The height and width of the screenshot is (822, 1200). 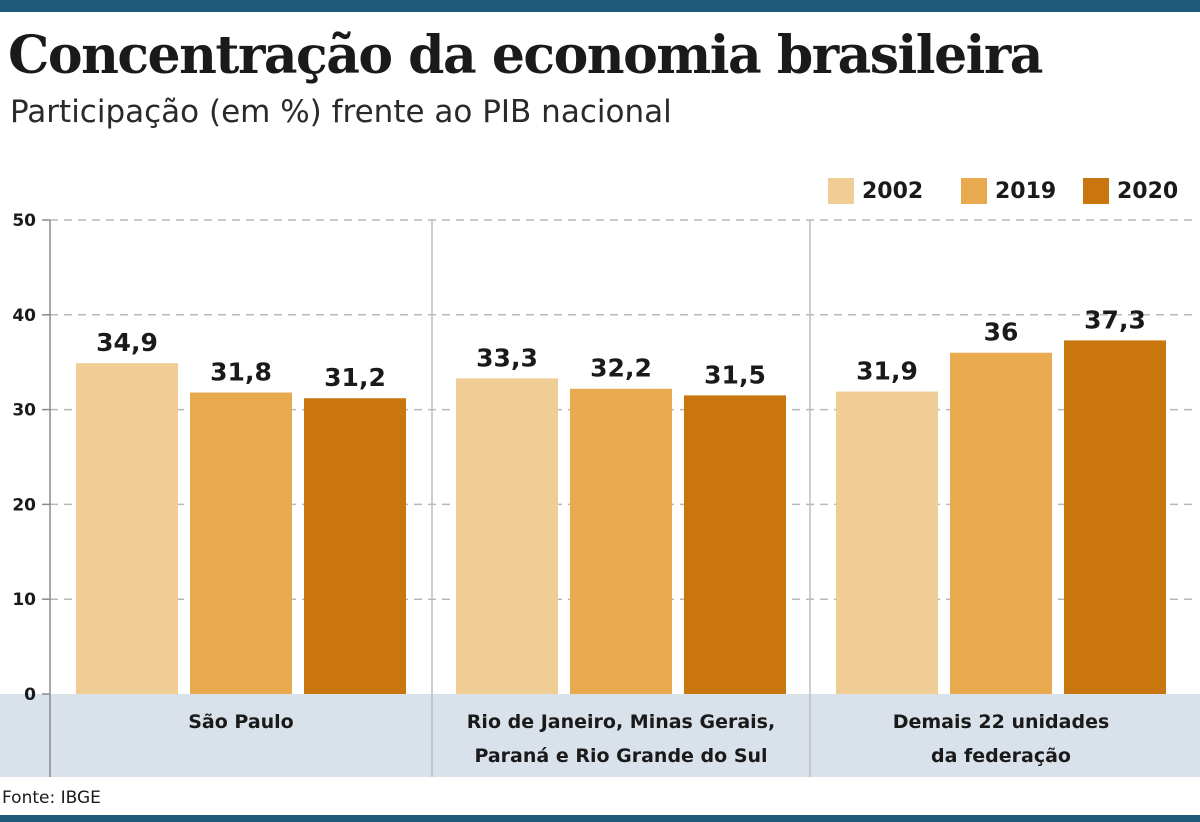 I want to click on legend-label: 2002, so click(x=893, y=191).